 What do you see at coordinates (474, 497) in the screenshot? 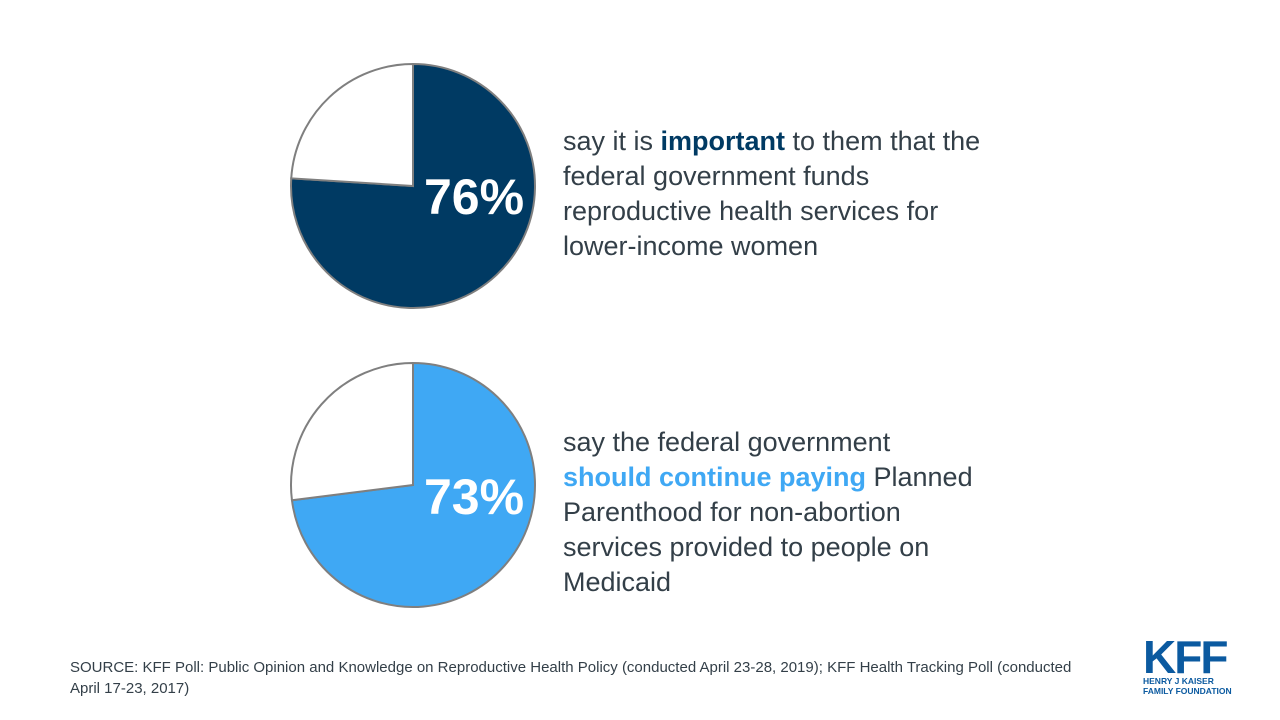
I see `pie-2-percentage-label: 73%` at bounding box center [474, 497].